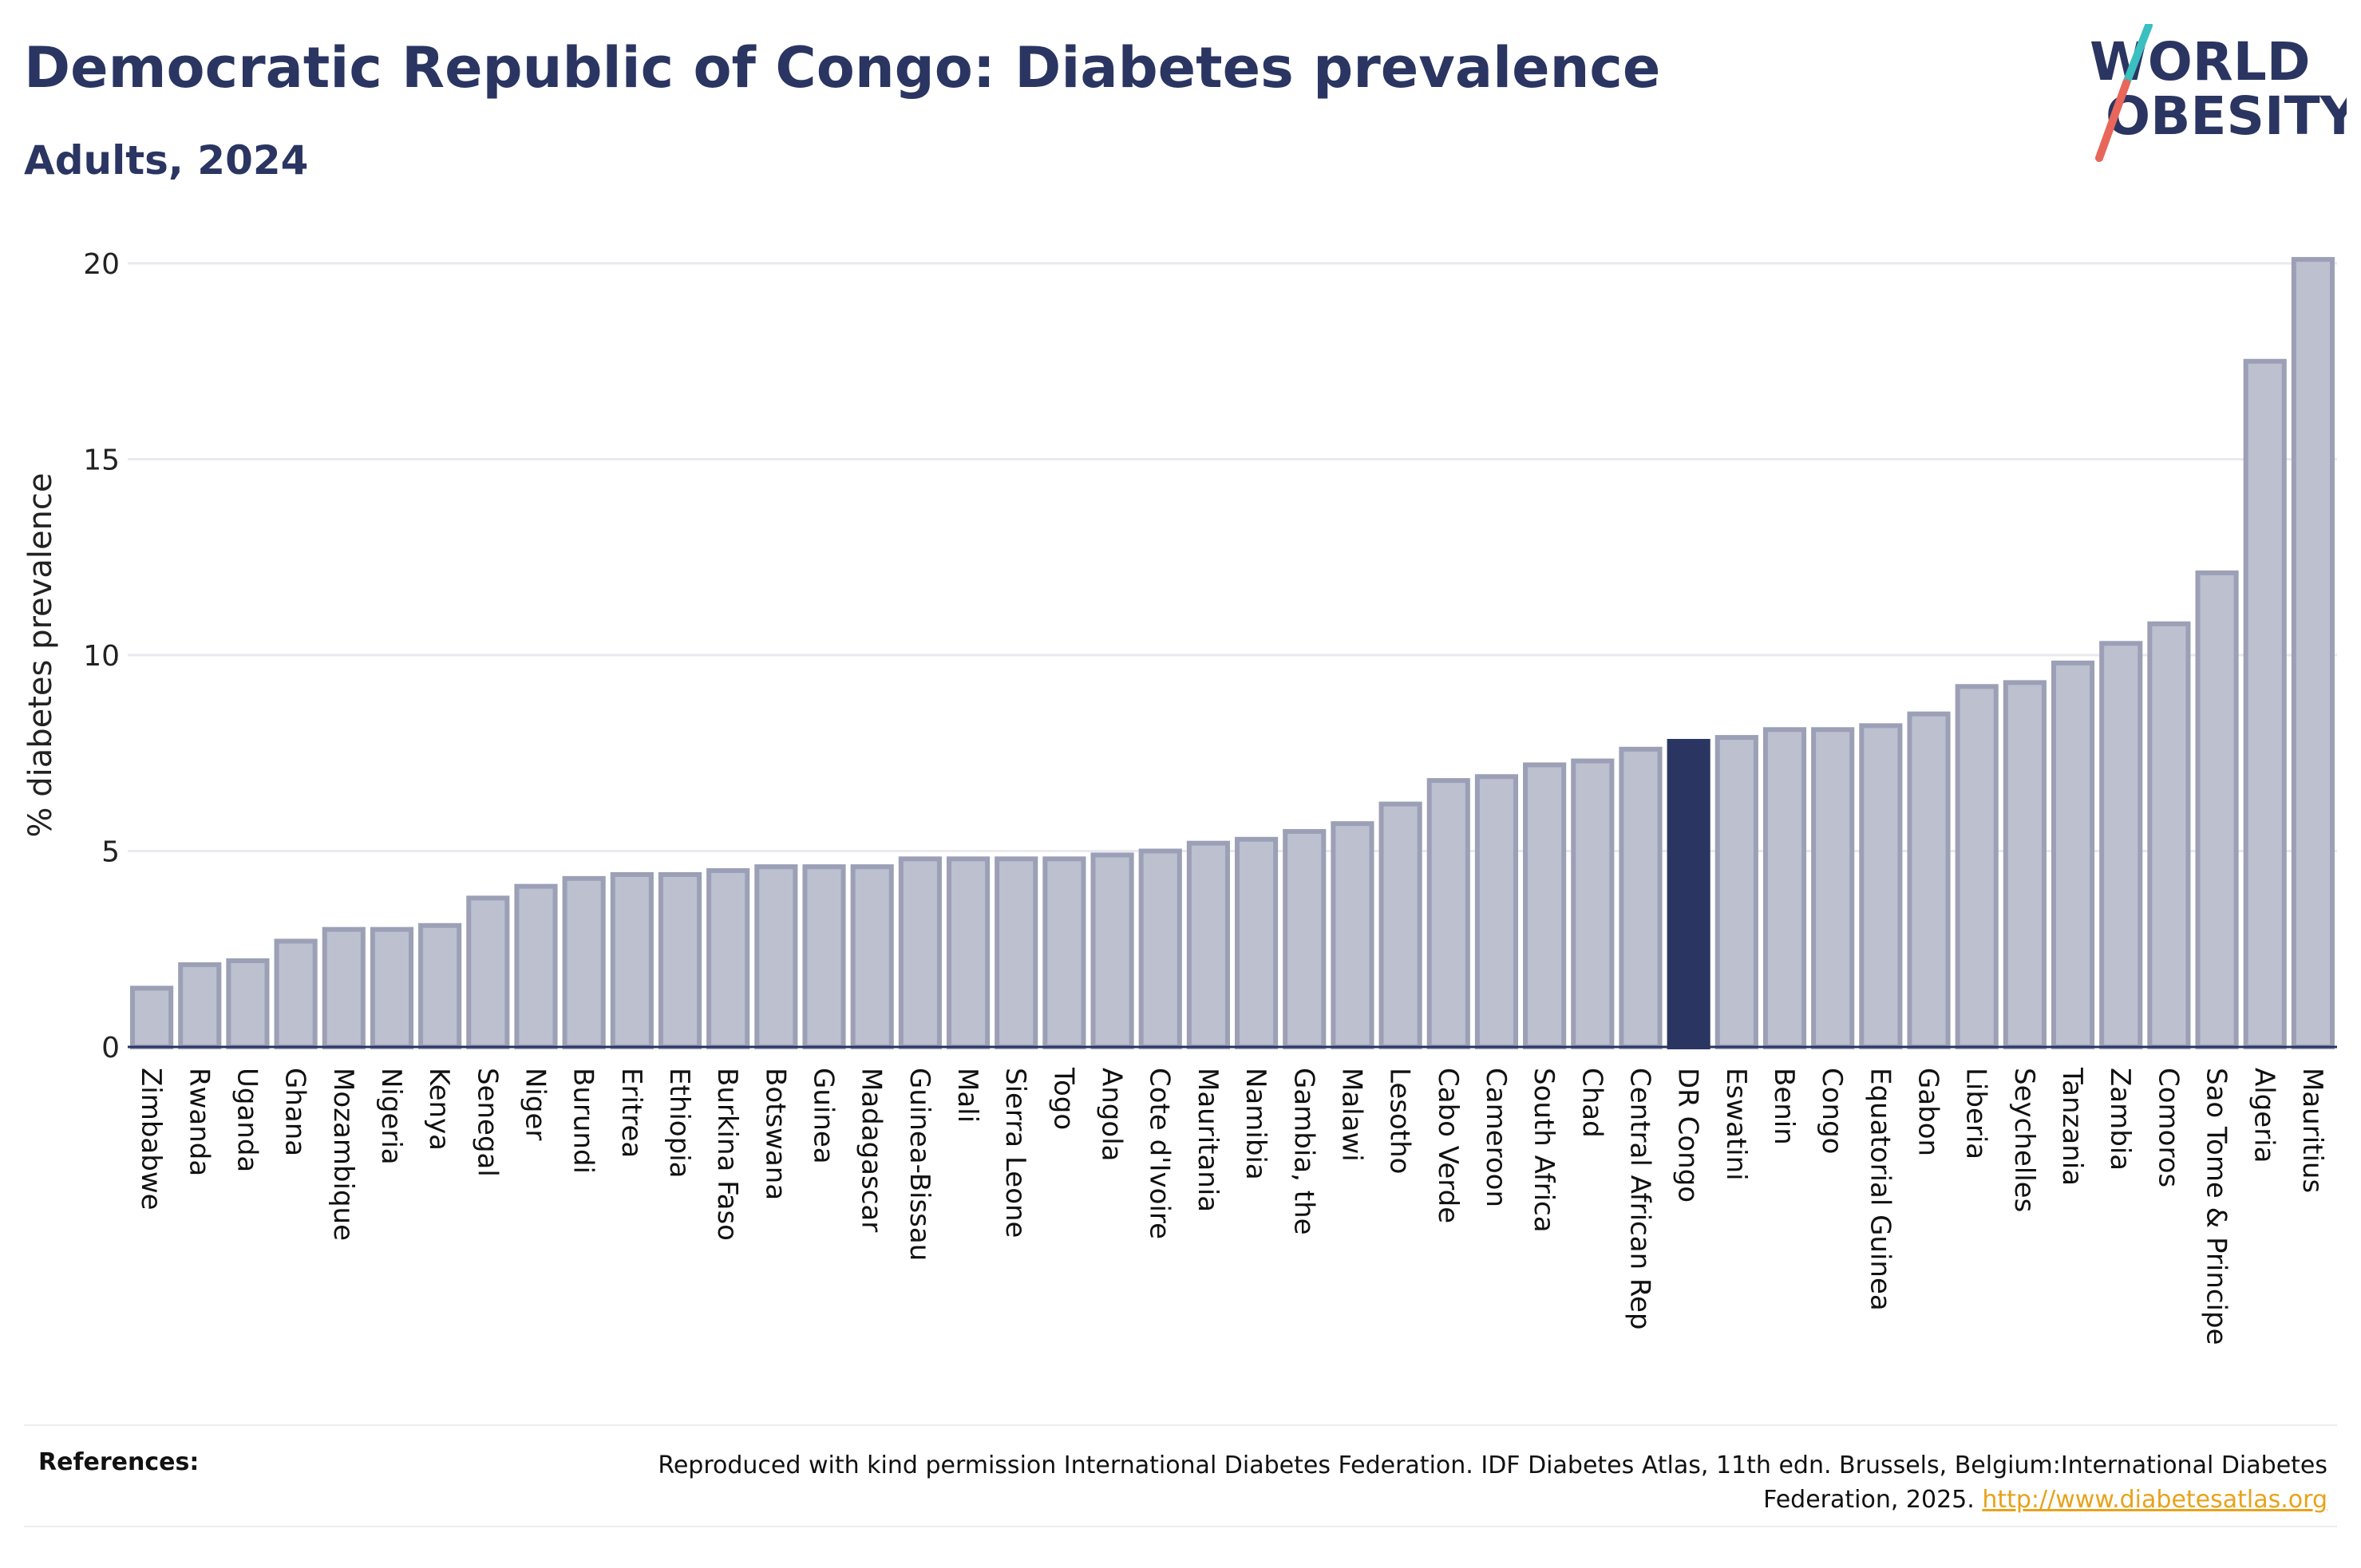 This screenshot has width=2361, height=1568. I want to click on x-tick-label: Cote d'Ivoire, so click(1160, 1153).